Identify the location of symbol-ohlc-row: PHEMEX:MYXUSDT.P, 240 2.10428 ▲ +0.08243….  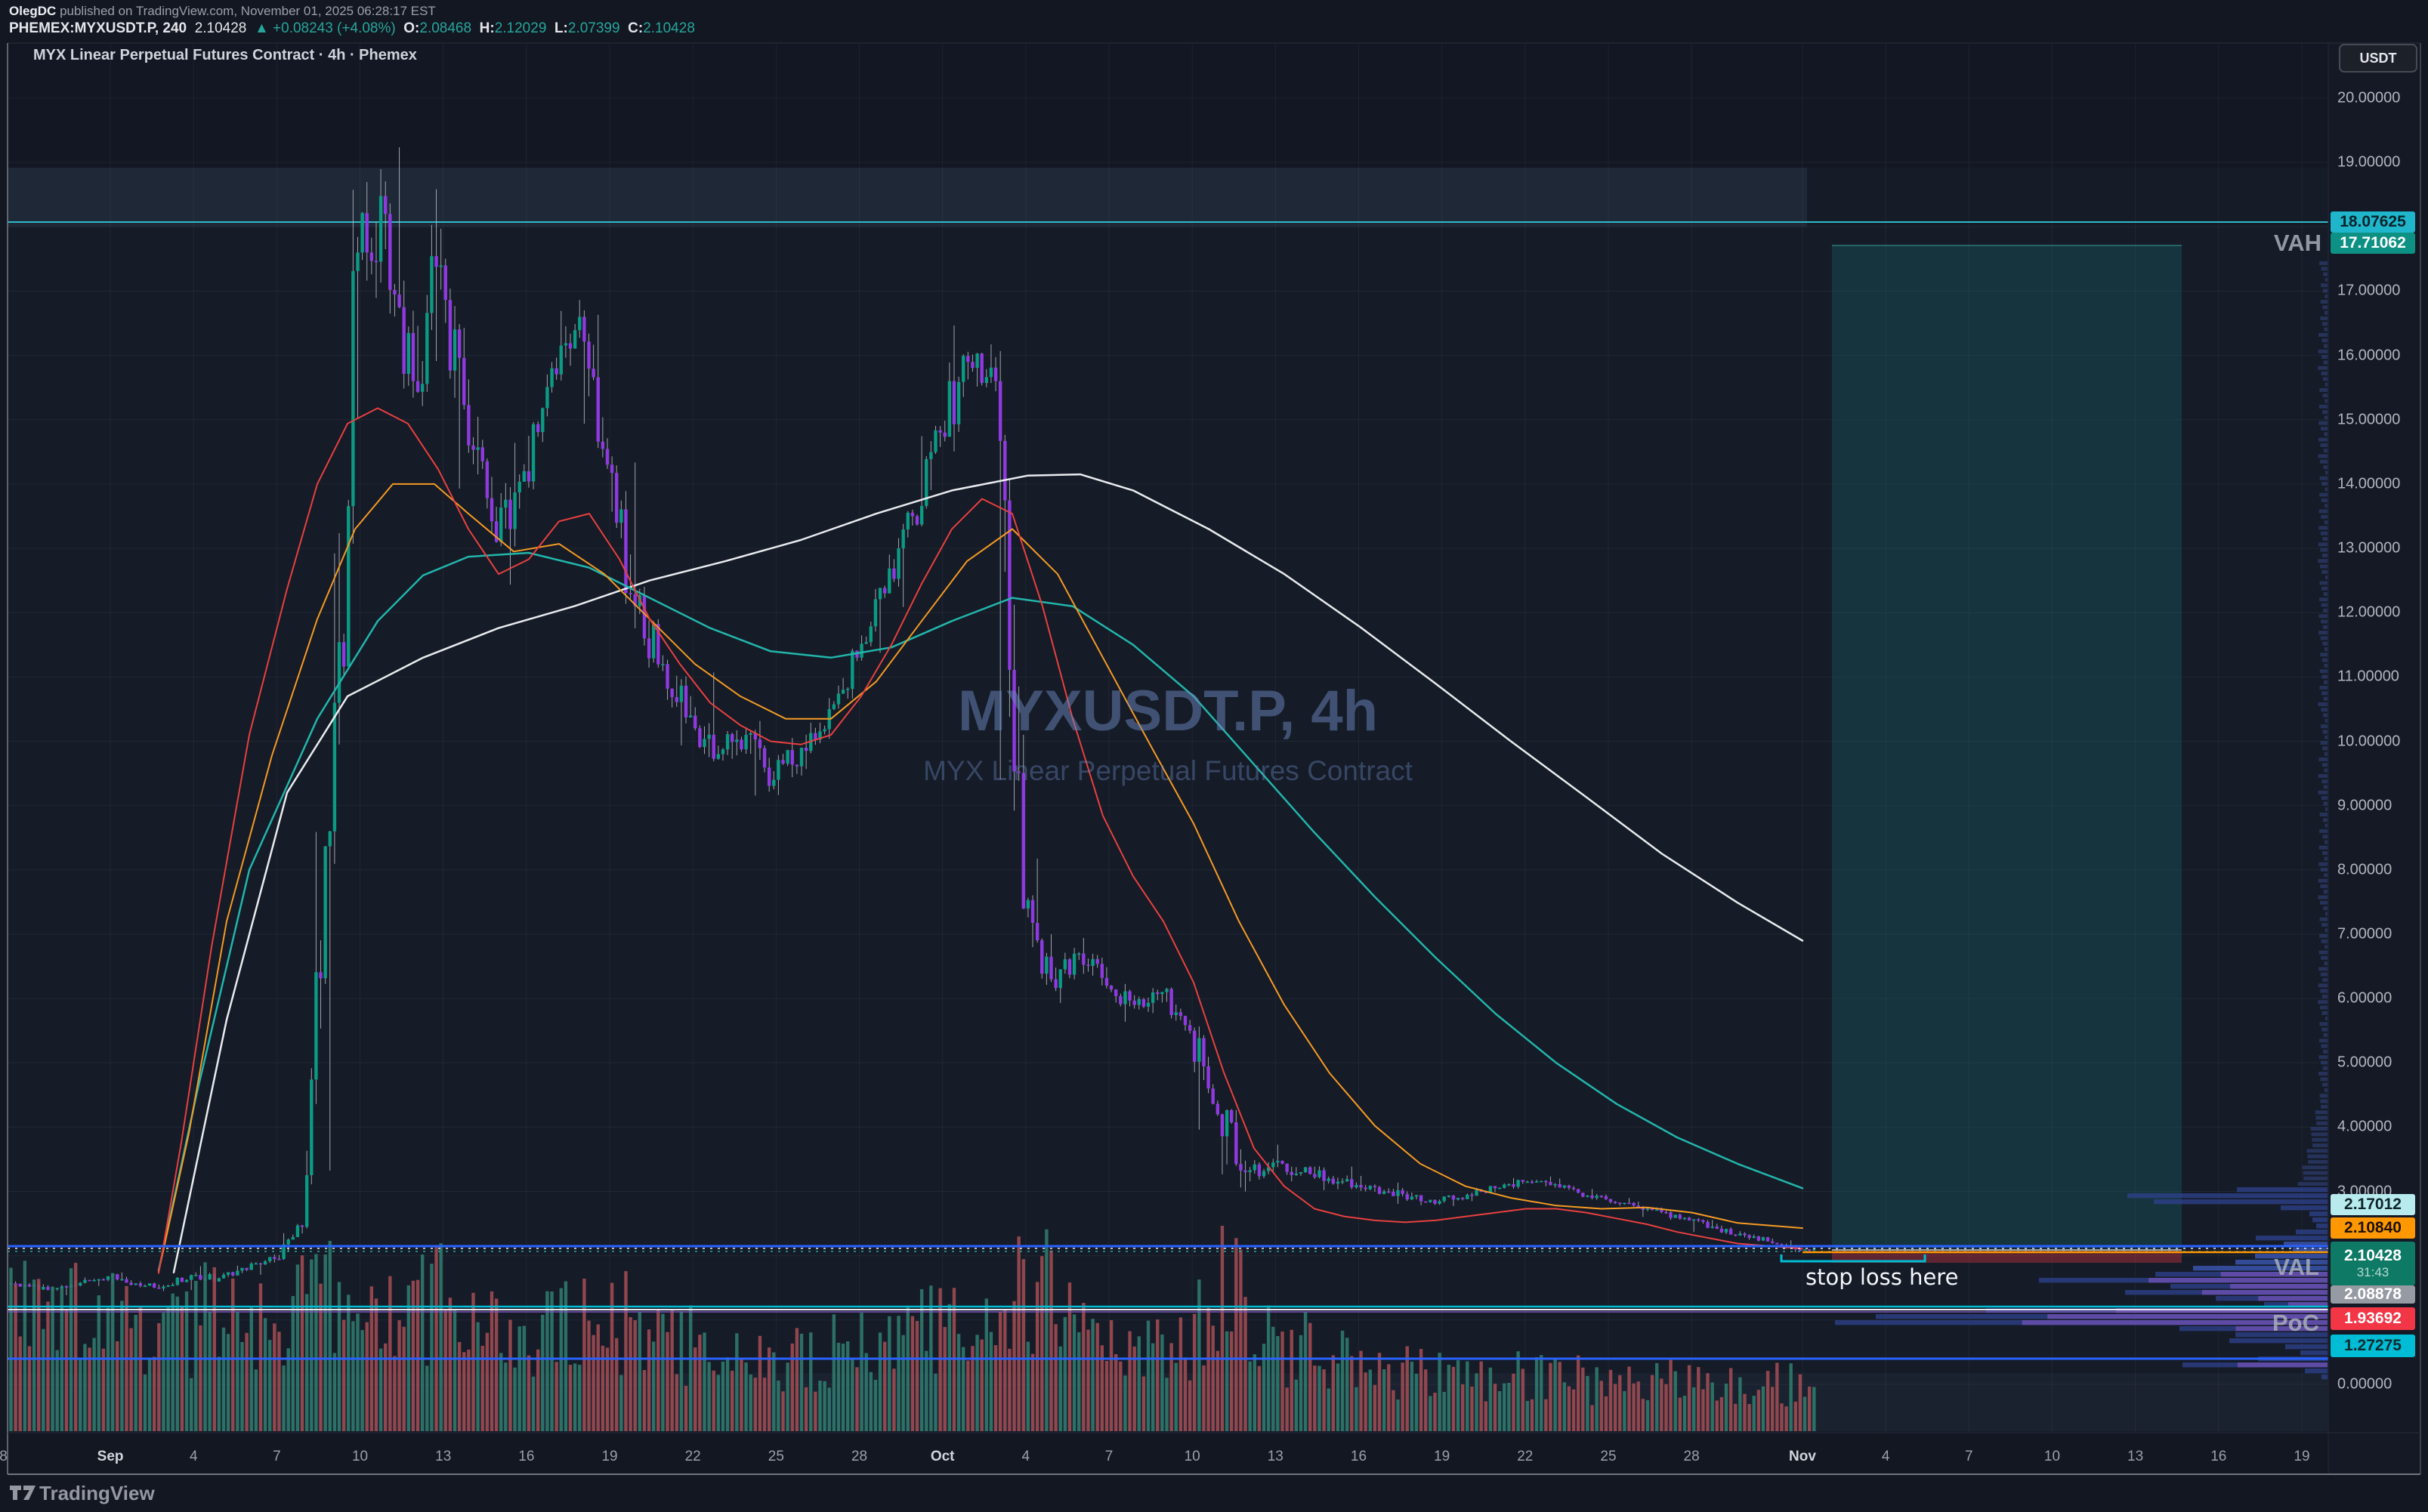
(352, 28).